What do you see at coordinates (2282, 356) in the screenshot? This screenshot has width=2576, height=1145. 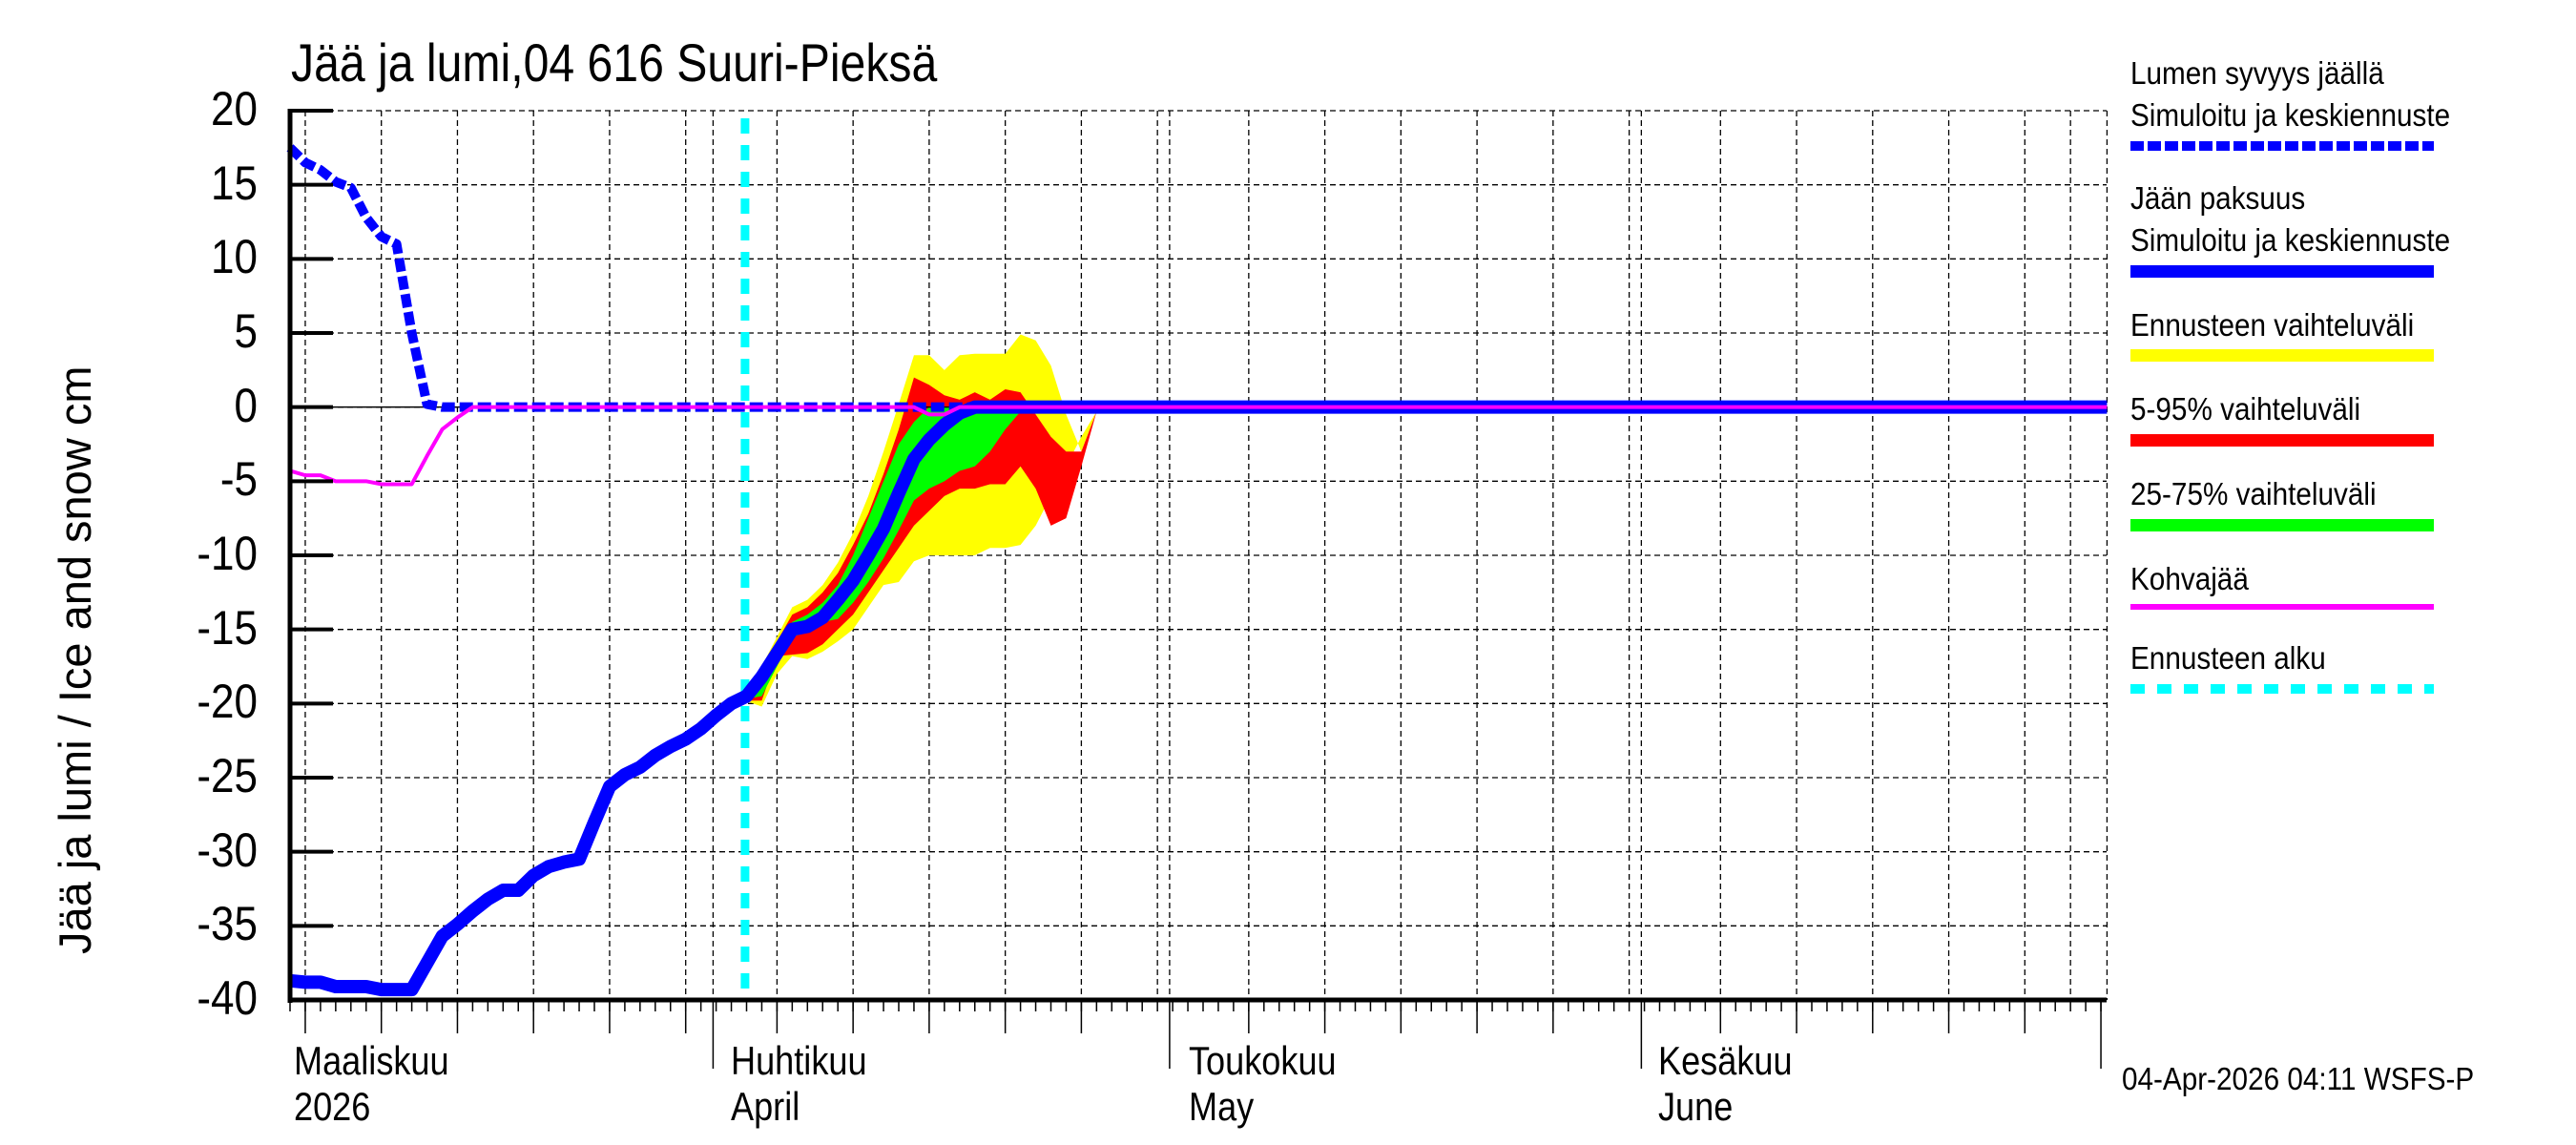 I see `yellow-band-icon` at bounding box center [2282, 356].